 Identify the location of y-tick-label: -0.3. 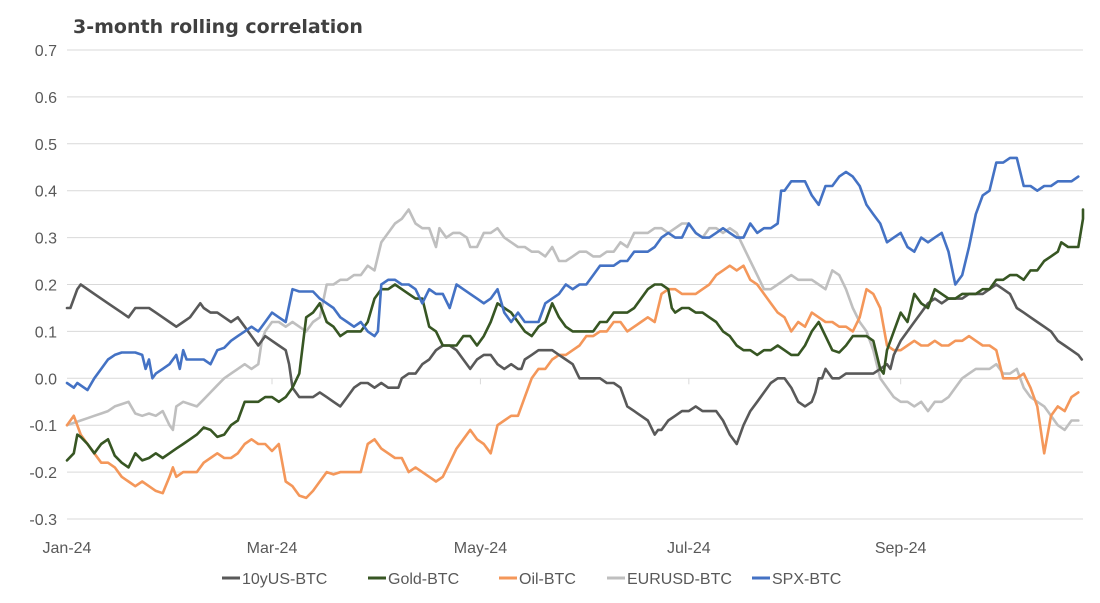
(43, 520).